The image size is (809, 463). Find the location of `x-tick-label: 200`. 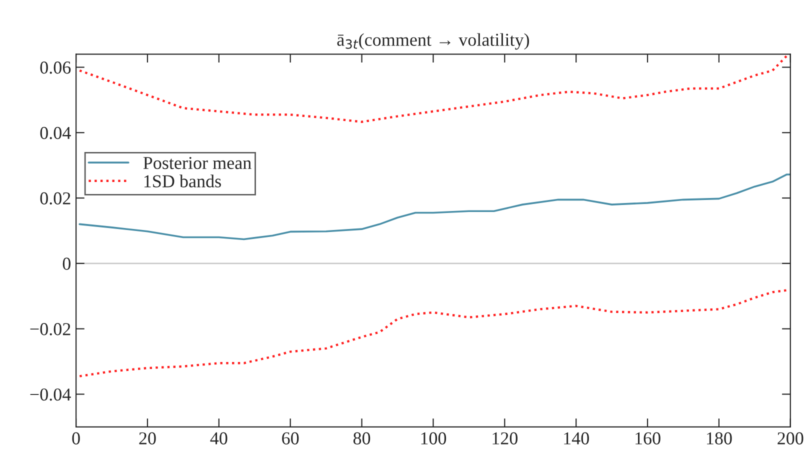

x-tick-label: 200 is located at coordinates (791, 438).